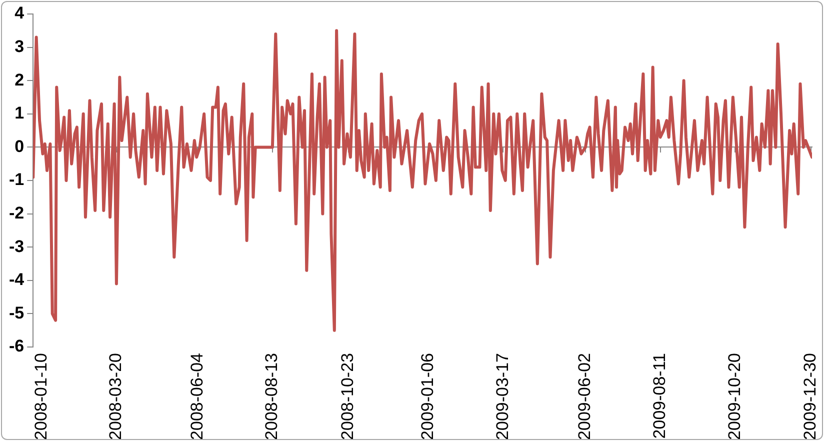  I want to click on x-tick-label: 2009-06-02, so click(584, 396).